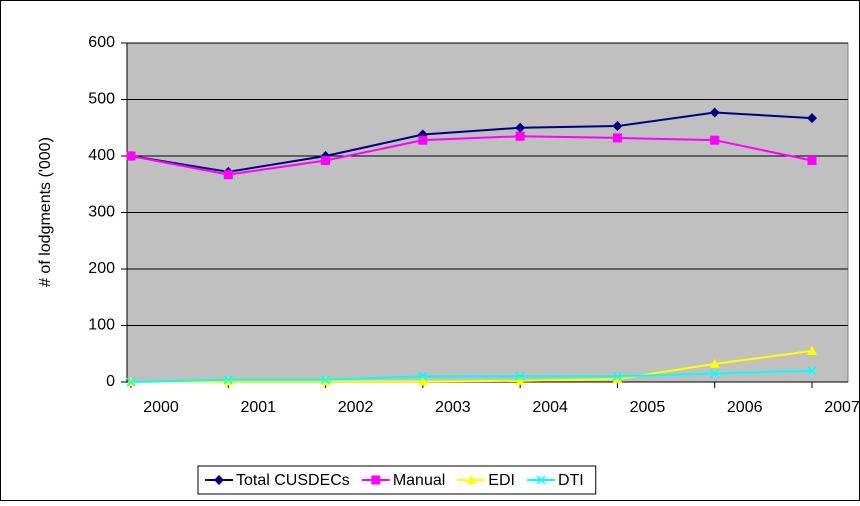 The image size is (860, 506). I want to click on y-tick-label: 200, so click(101, 268).